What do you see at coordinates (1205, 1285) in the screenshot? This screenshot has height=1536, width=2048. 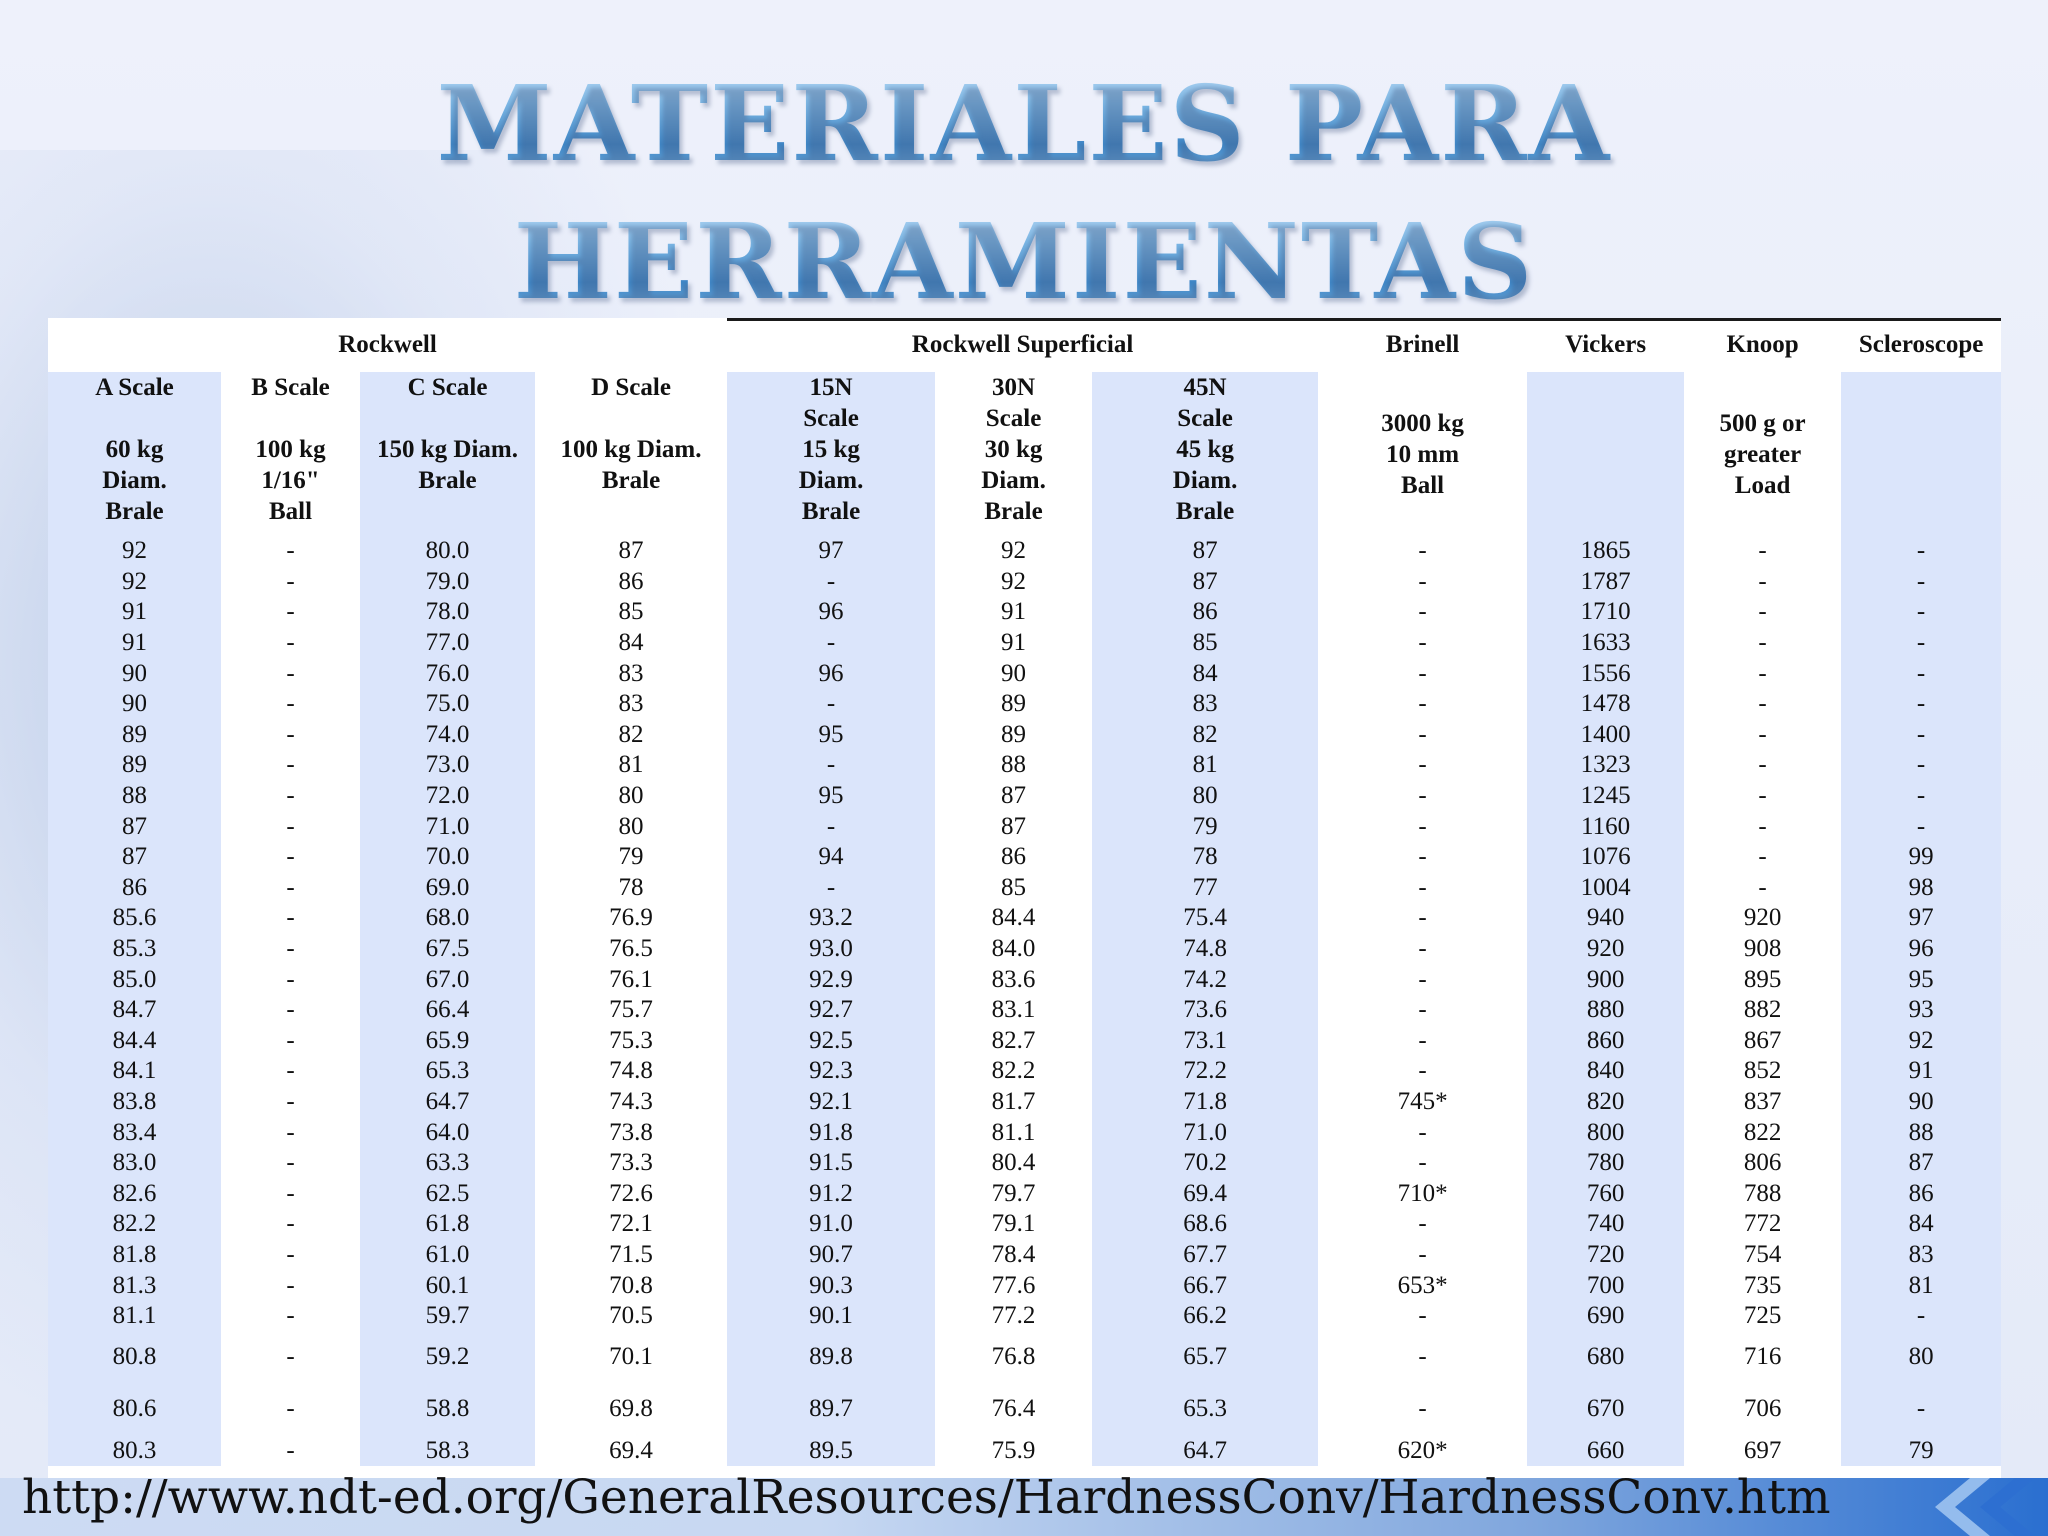 I see `cell-45n: 66.7` at bounding box center [1205, 1285].